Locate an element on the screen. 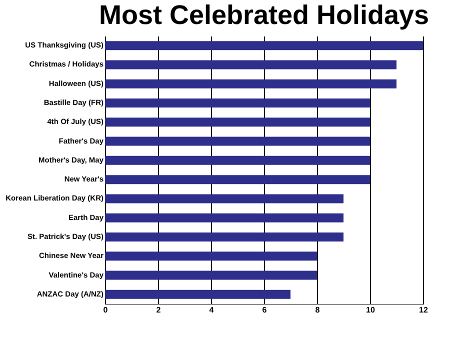  chart-title: Most Celebrated Holidays is located at coordinates (264, 15).